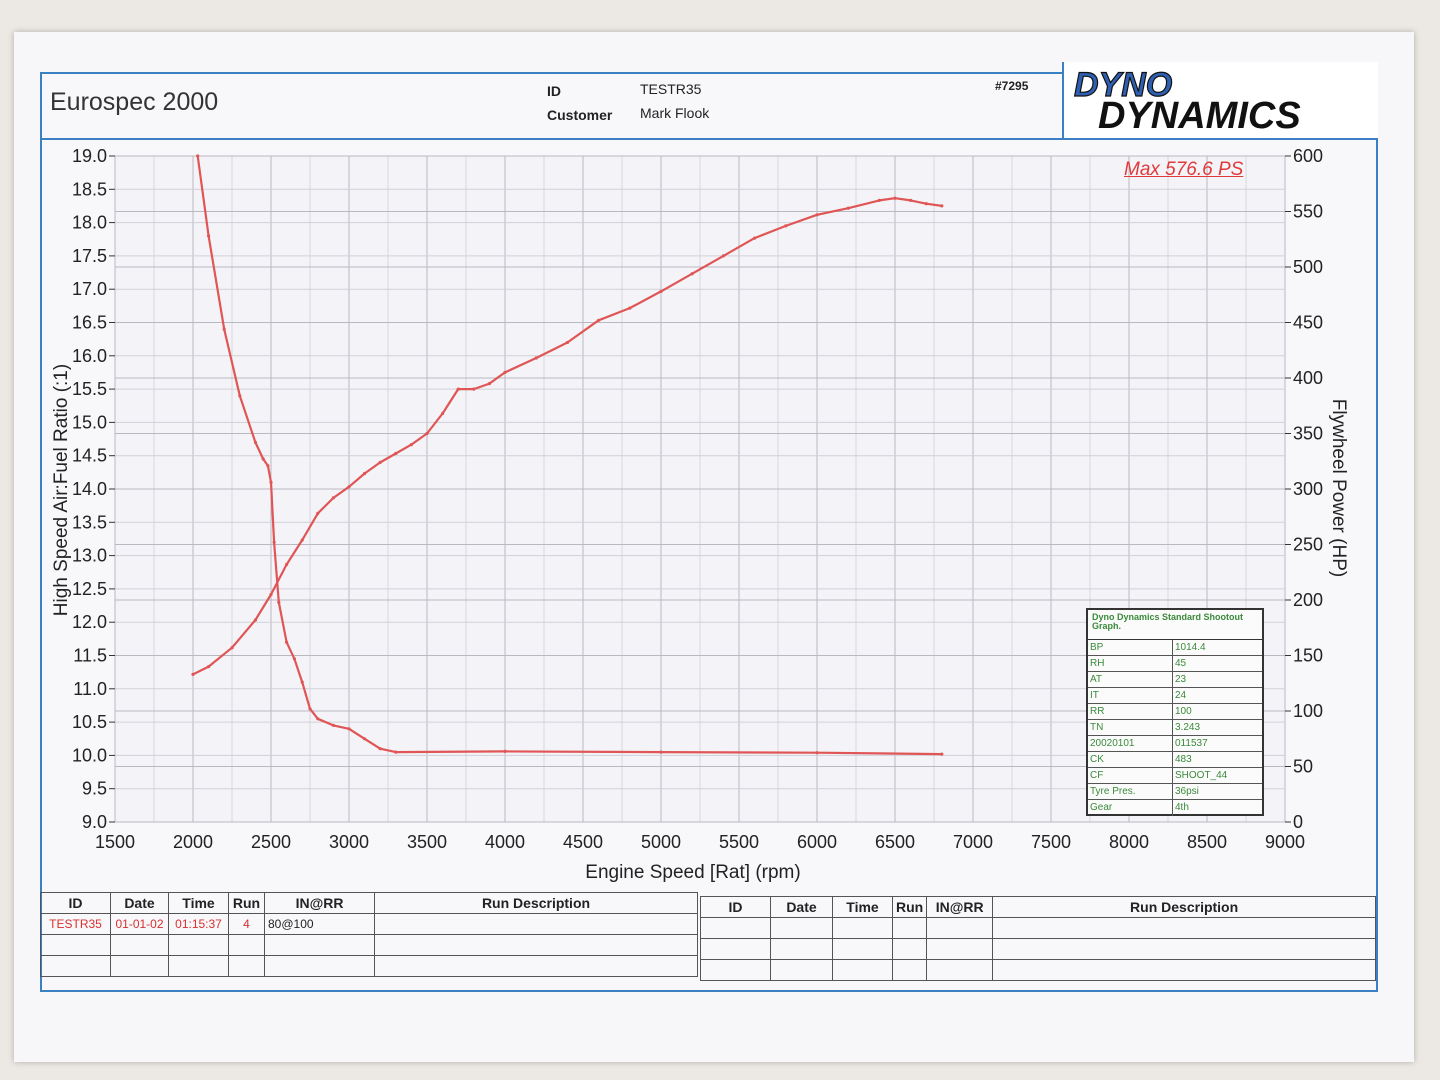 This screenshot has width=1440, height=1080. Describe the element at coordinates (1187, 791) in the screenshot. I see `standard-box-value: 36psi` at that location.